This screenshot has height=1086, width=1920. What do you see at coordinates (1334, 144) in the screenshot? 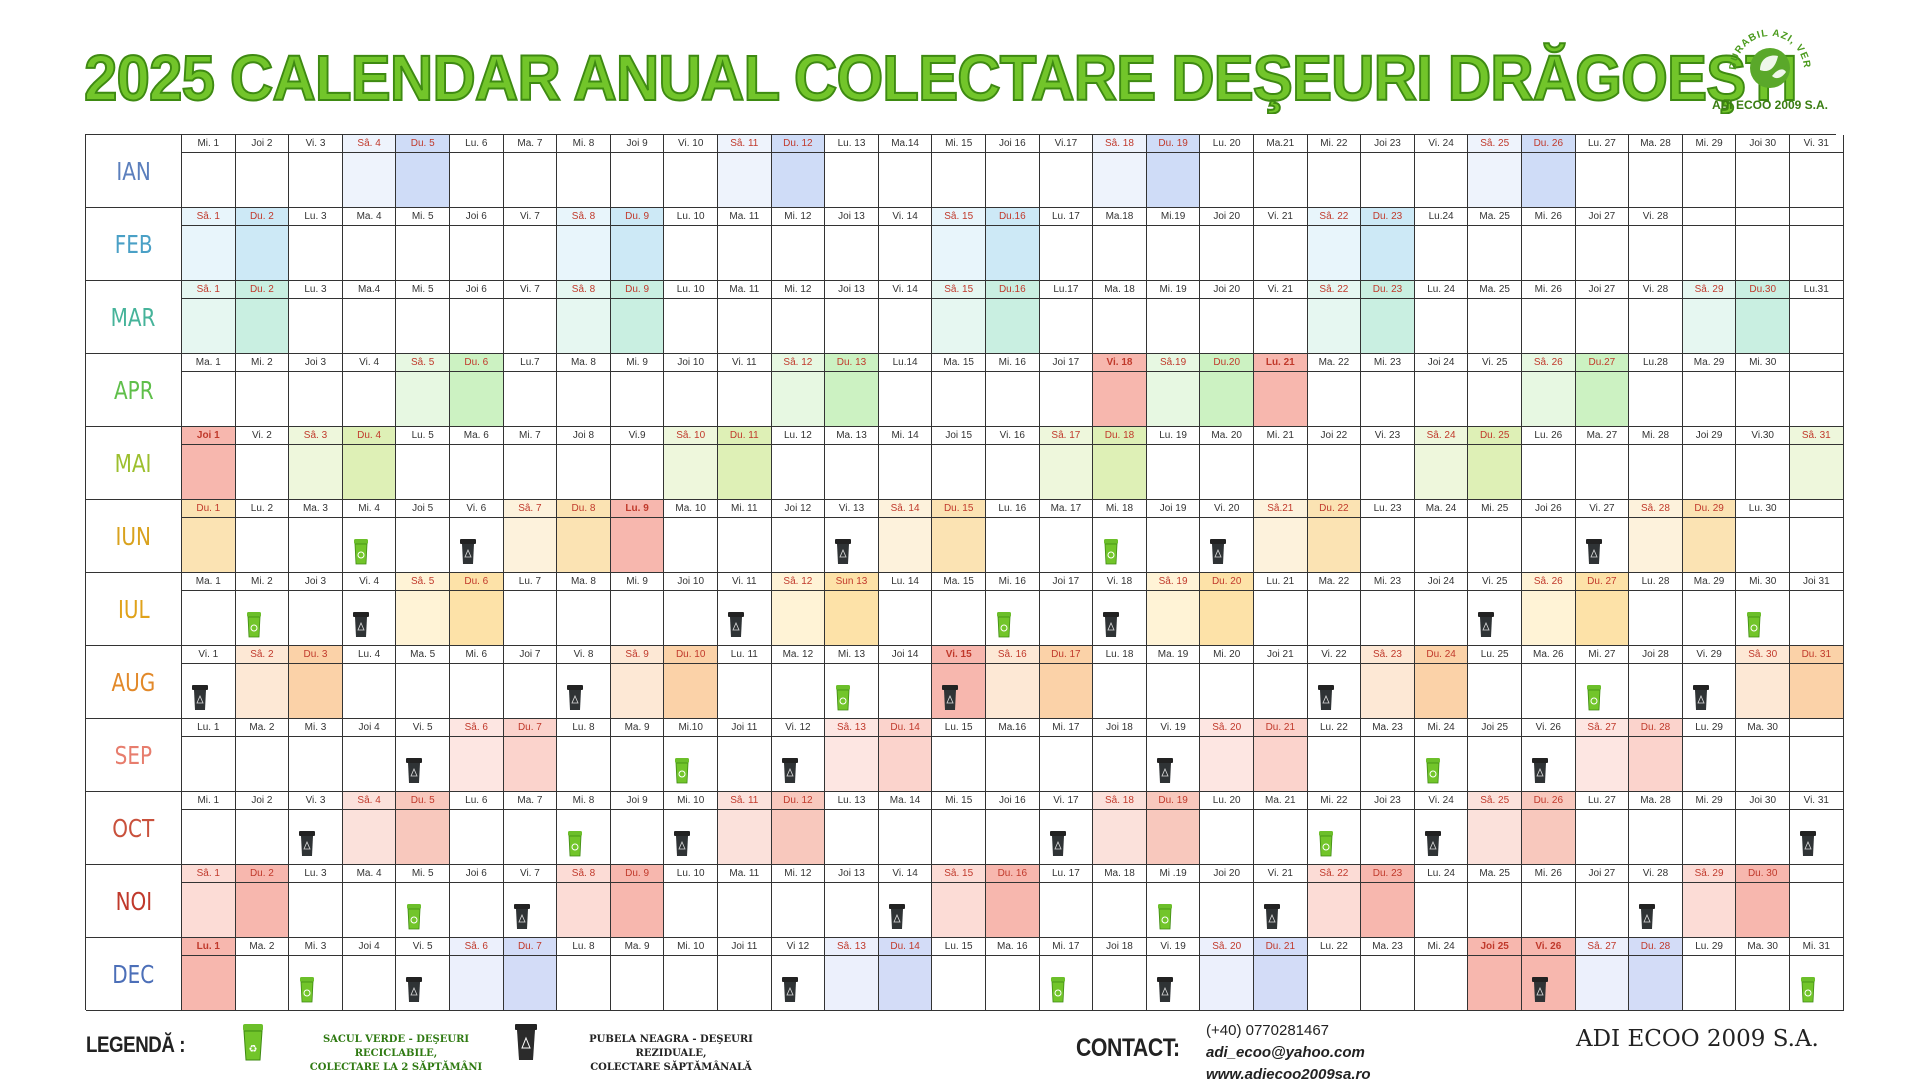
I see `day-label: Mi. 22` at bounding box center [1334, 144].